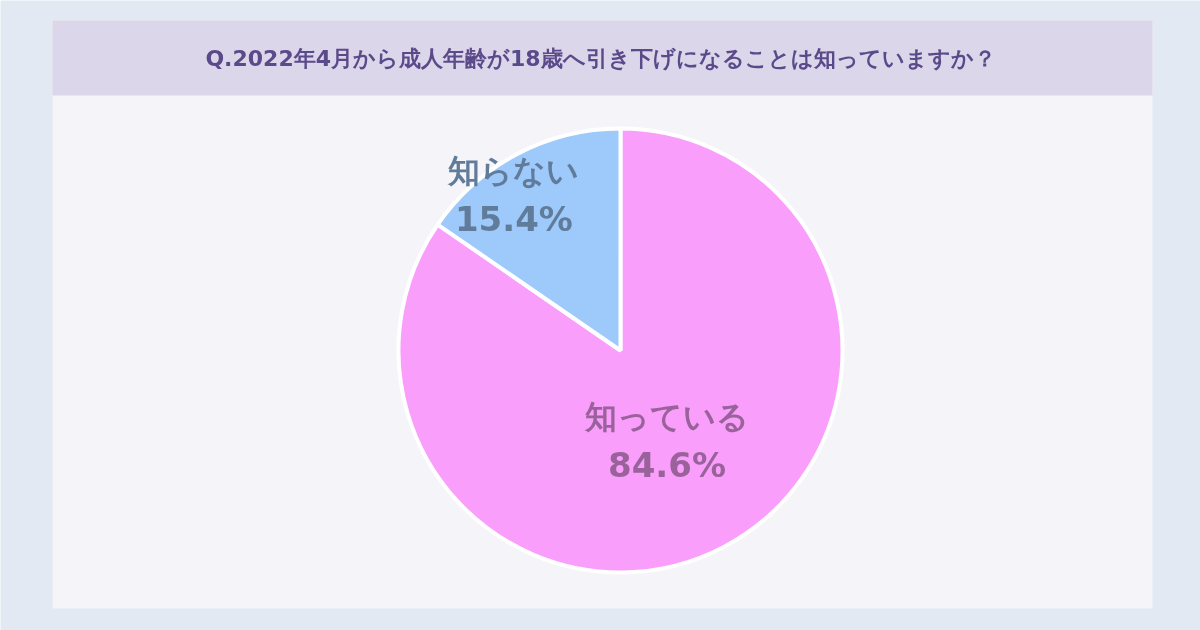  Describe the element at coordinates (666, 416) in the screenshot. I see `slice-label: 知っている` at that location.